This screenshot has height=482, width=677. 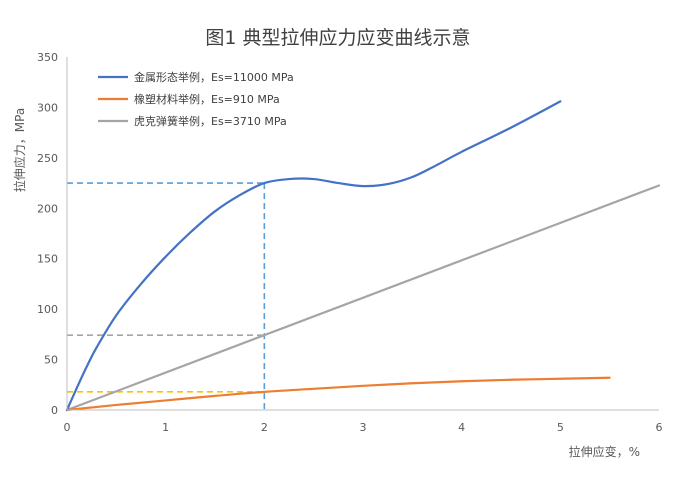 I want to click on y-tick-label: 100, so click(x=47, y=309).